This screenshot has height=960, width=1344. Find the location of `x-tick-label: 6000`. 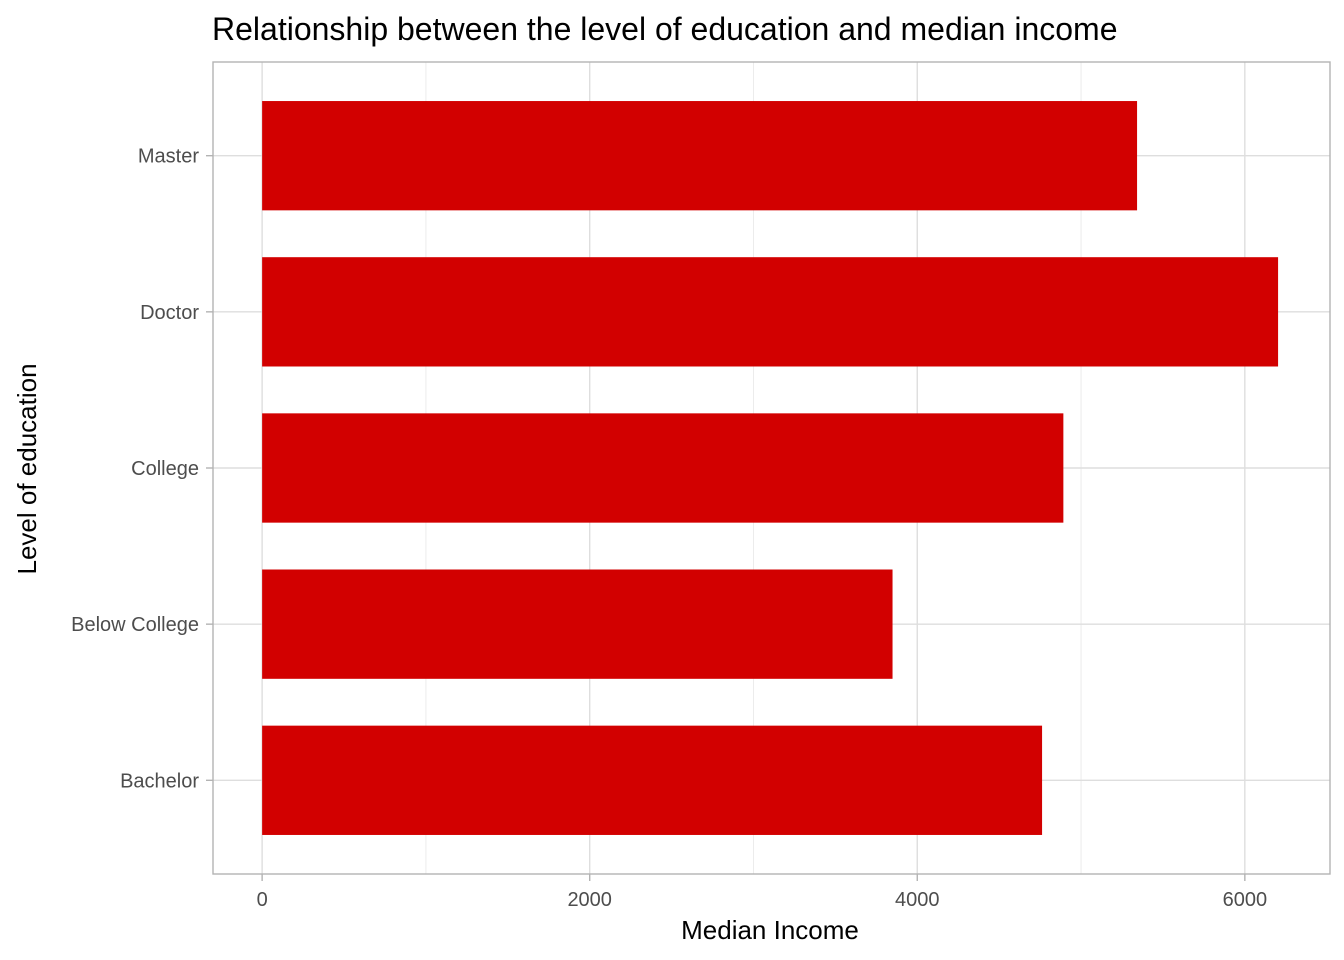

x-tick-label: 6000 is located at coordinates (1245, 900).